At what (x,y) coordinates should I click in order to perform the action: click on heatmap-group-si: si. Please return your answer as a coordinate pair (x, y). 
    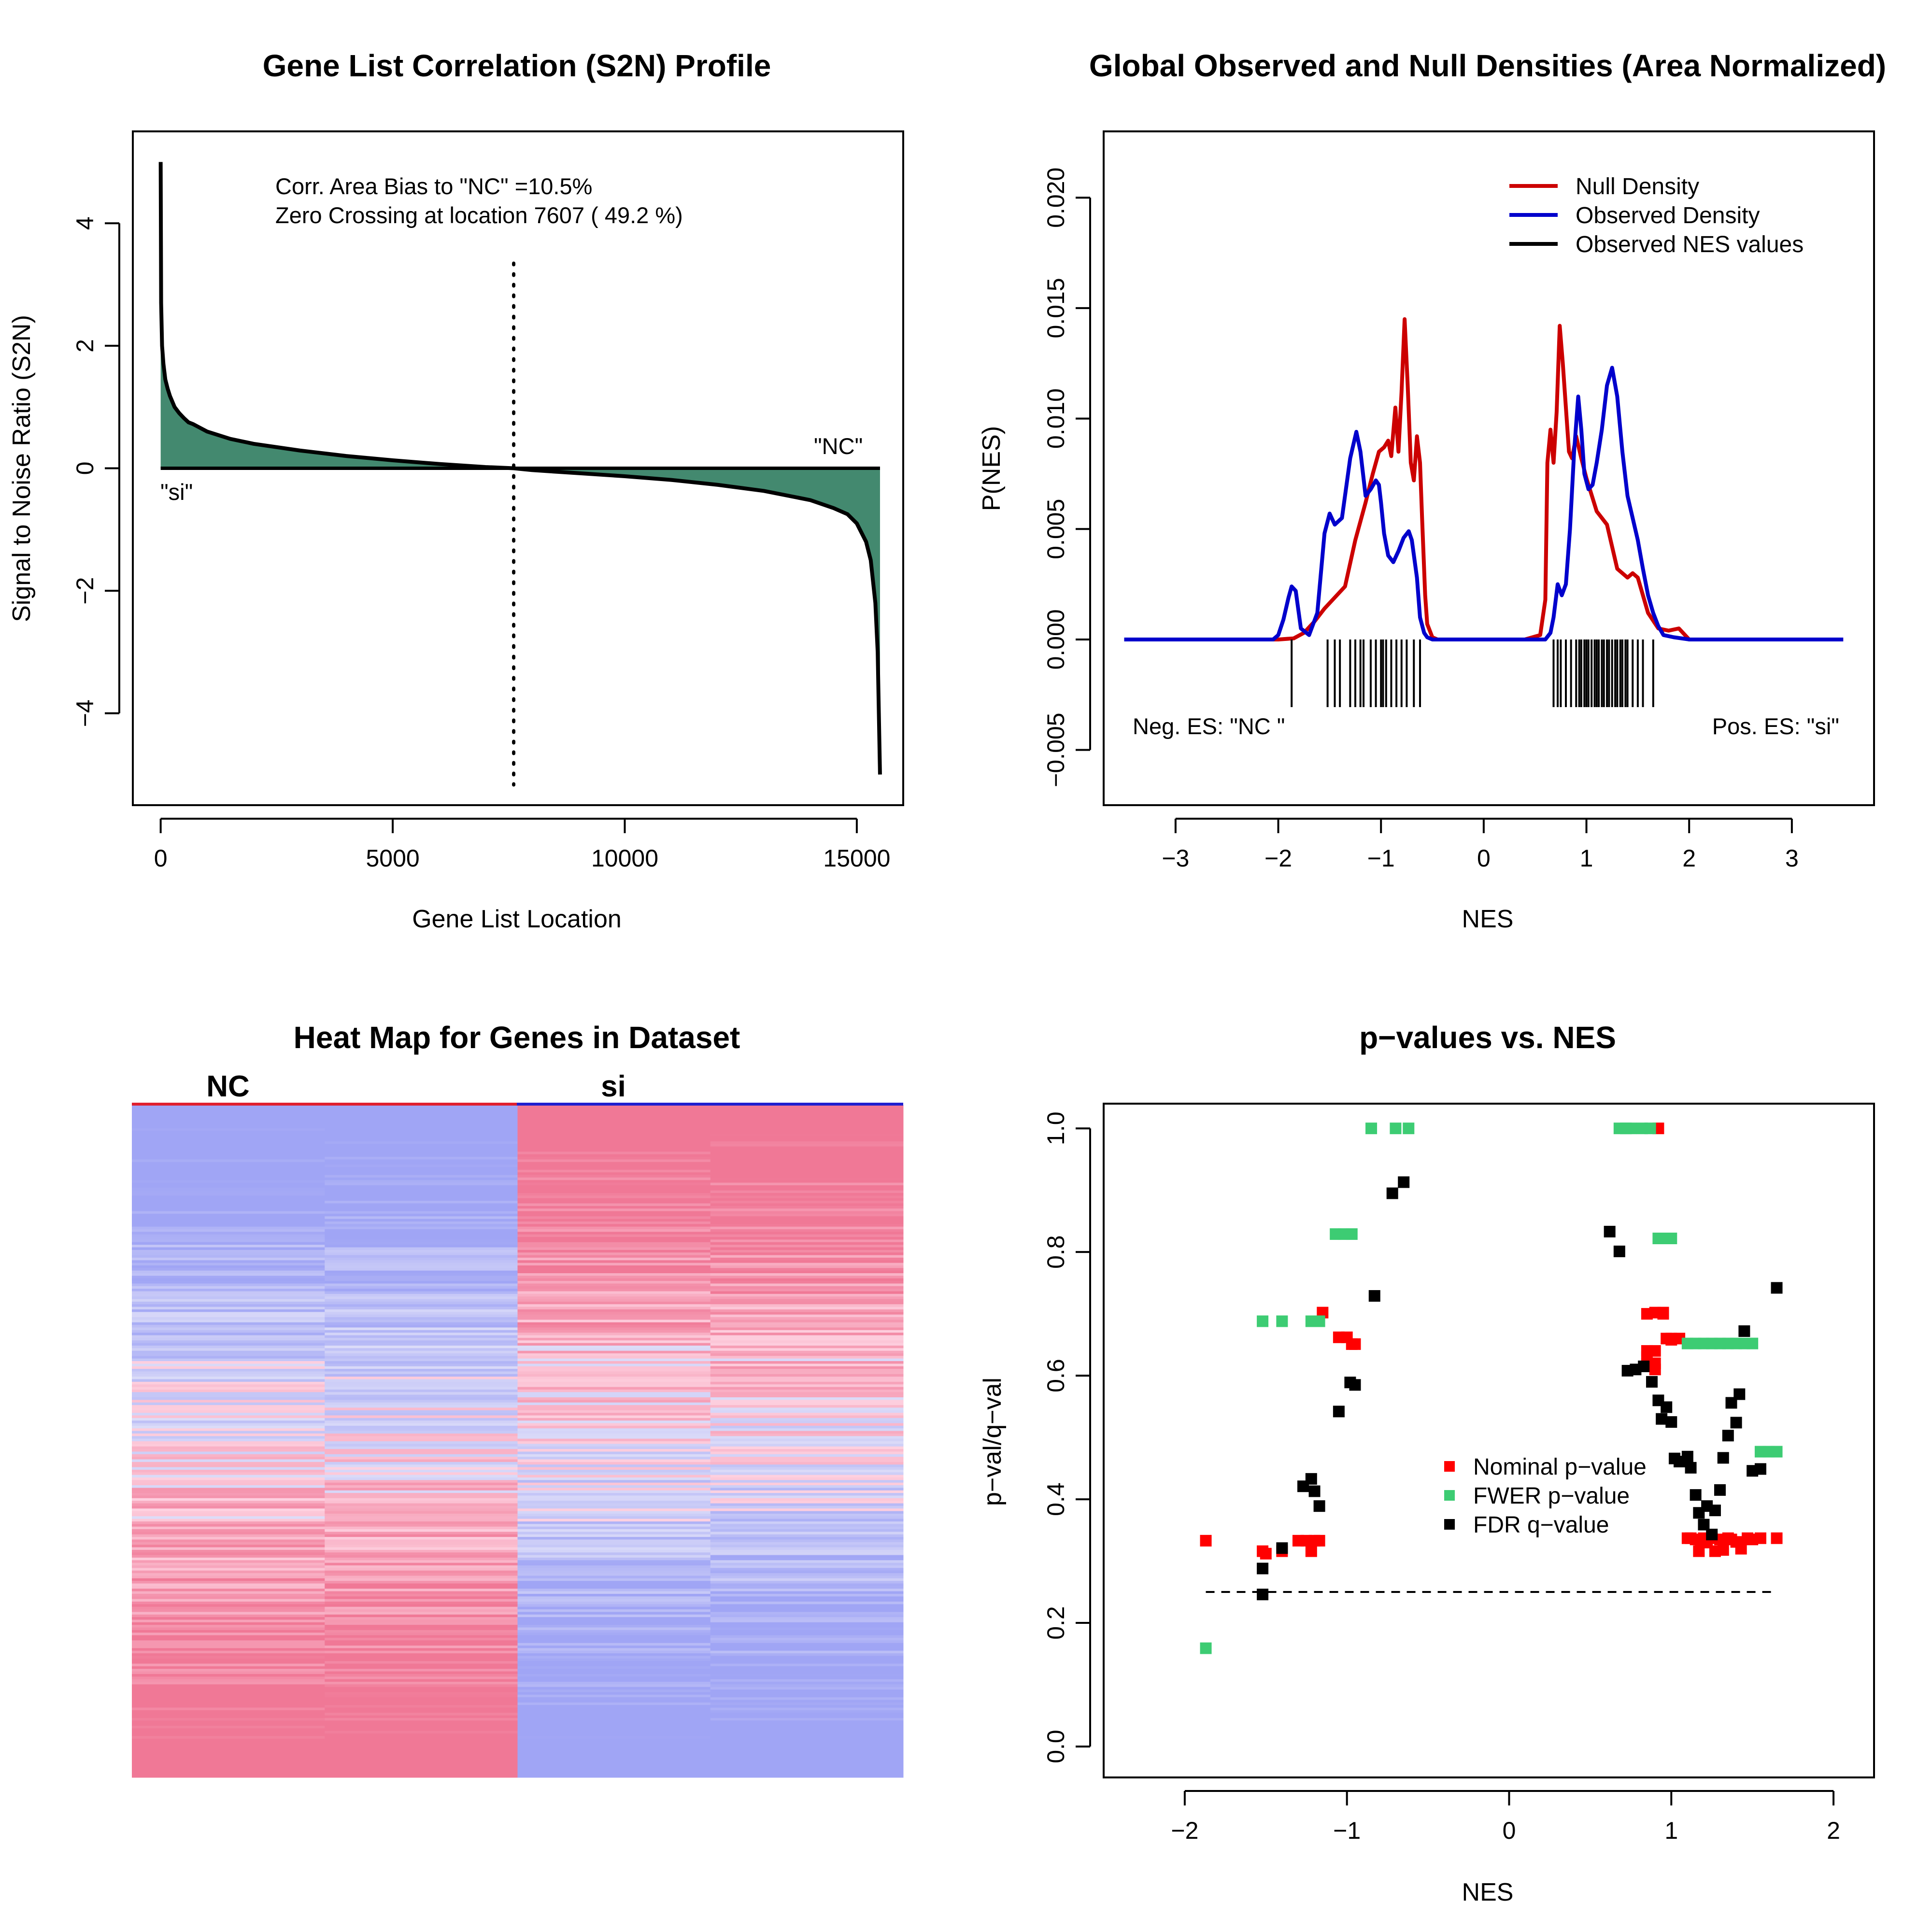
    Looking at the image, I should click on (613, 1086).